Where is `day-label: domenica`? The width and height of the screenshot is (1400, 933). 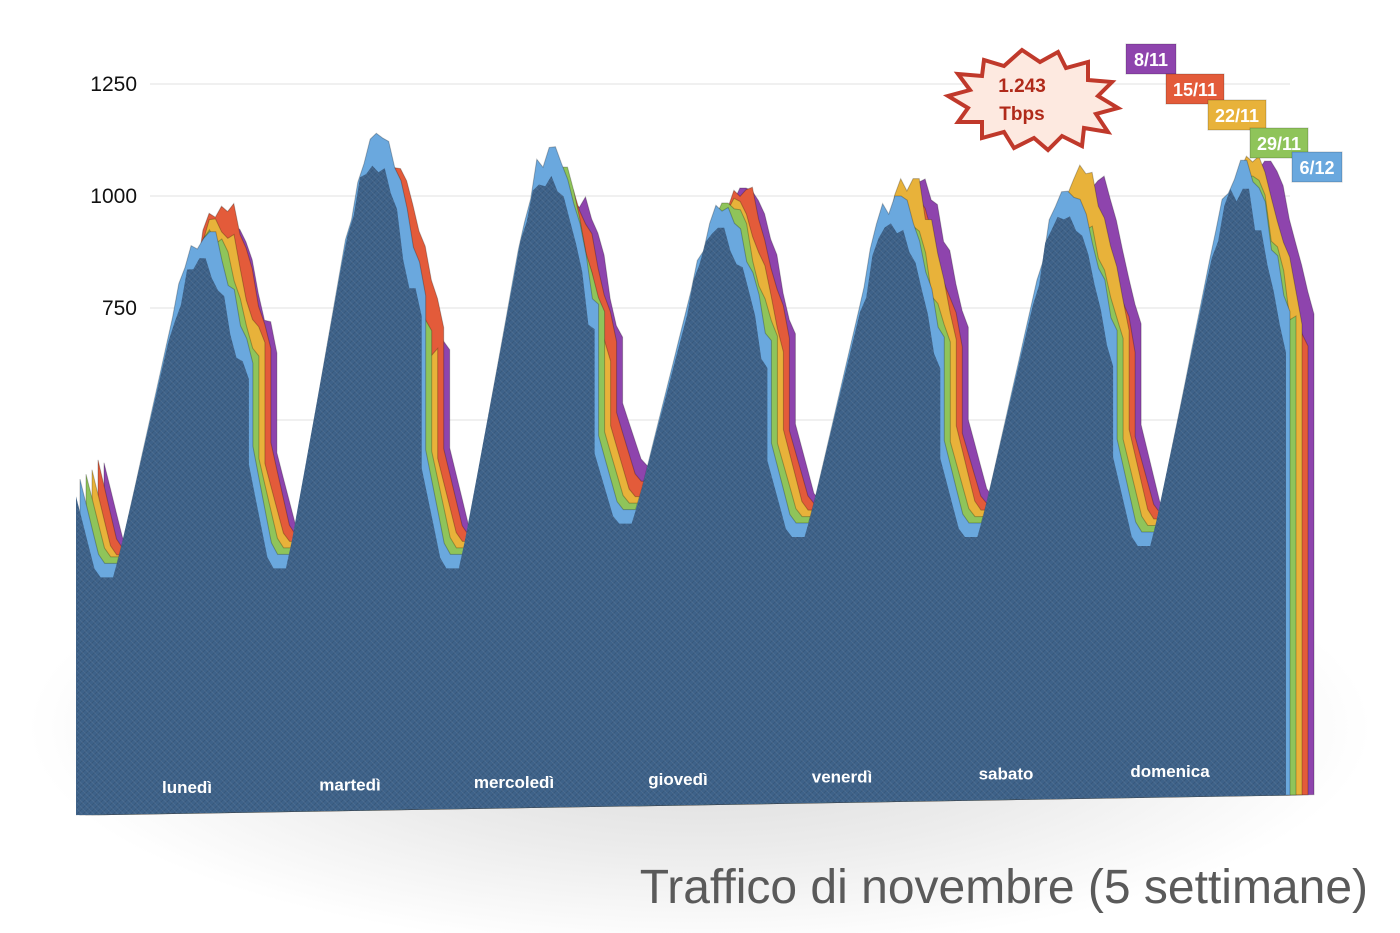
day-label: domenica is located at coordinates (1170, 771).